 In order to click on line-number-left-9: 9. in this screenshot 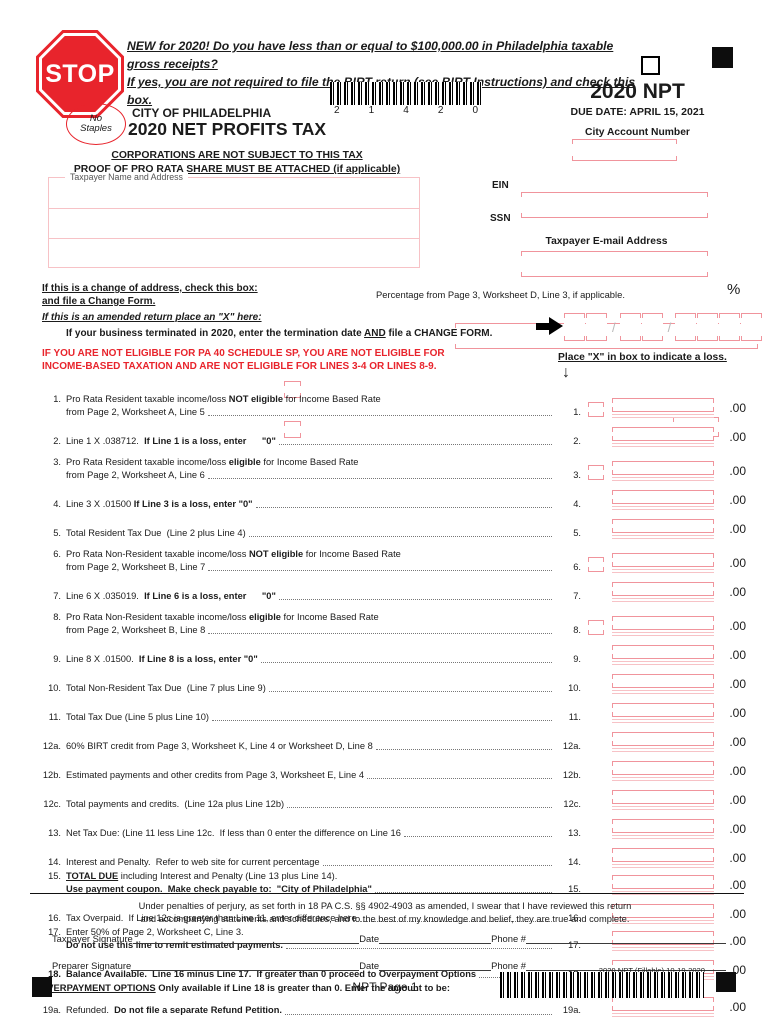, I will do `click(57, 658)`.